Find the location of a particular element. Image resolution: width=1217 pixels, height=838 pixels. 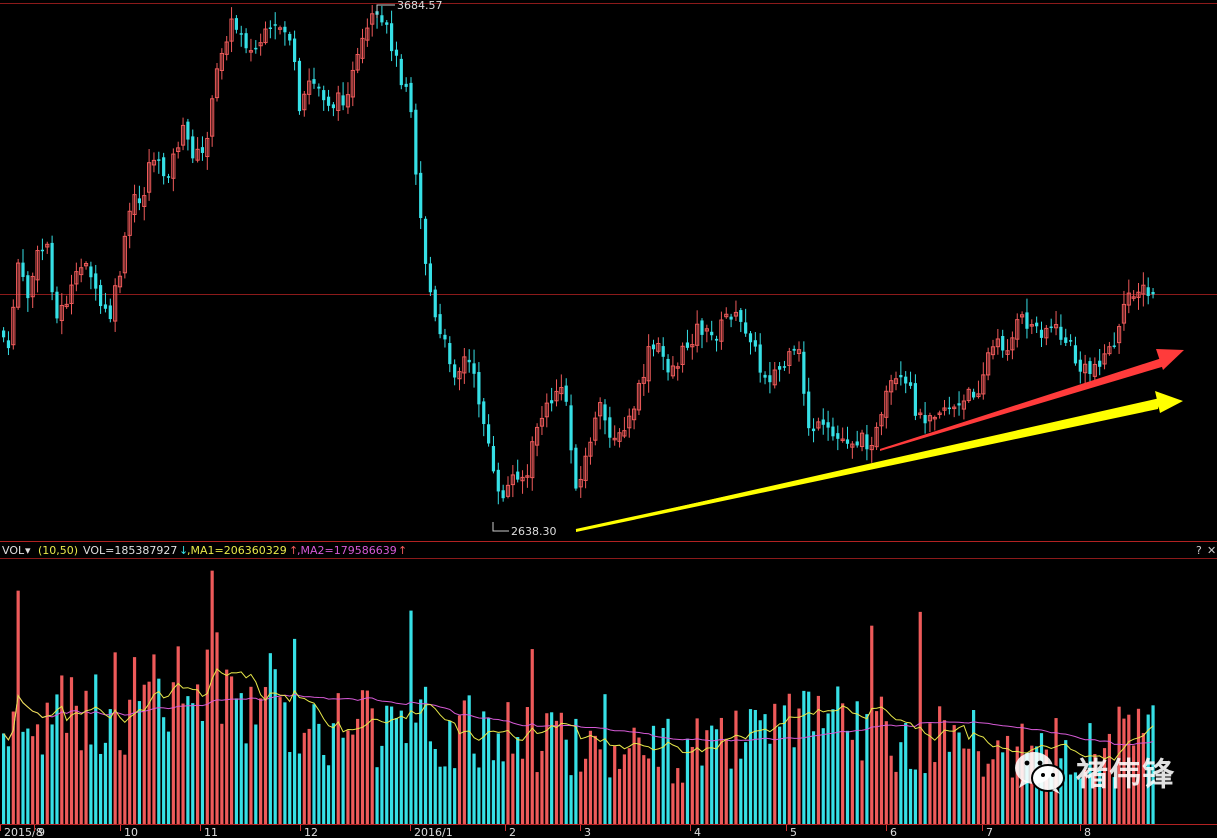

dropdown-icon: ▾ is located at coordinates (28, 550).